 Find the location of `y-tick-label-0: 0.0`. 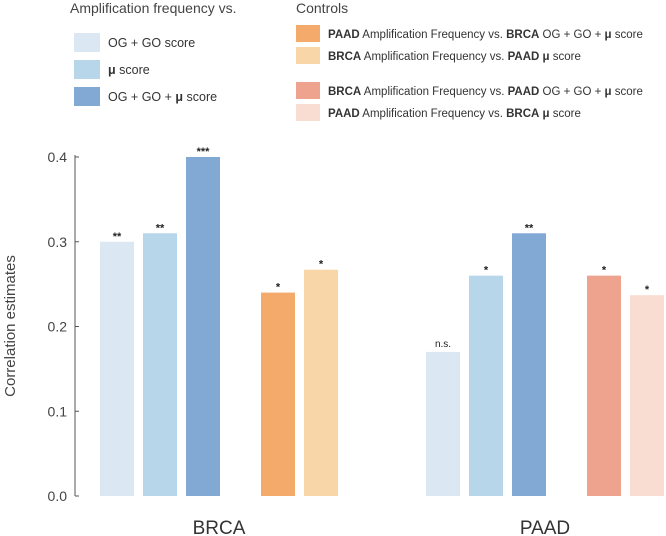

y-tick-label-0: 0.0 is located at coordinates (58, 496).